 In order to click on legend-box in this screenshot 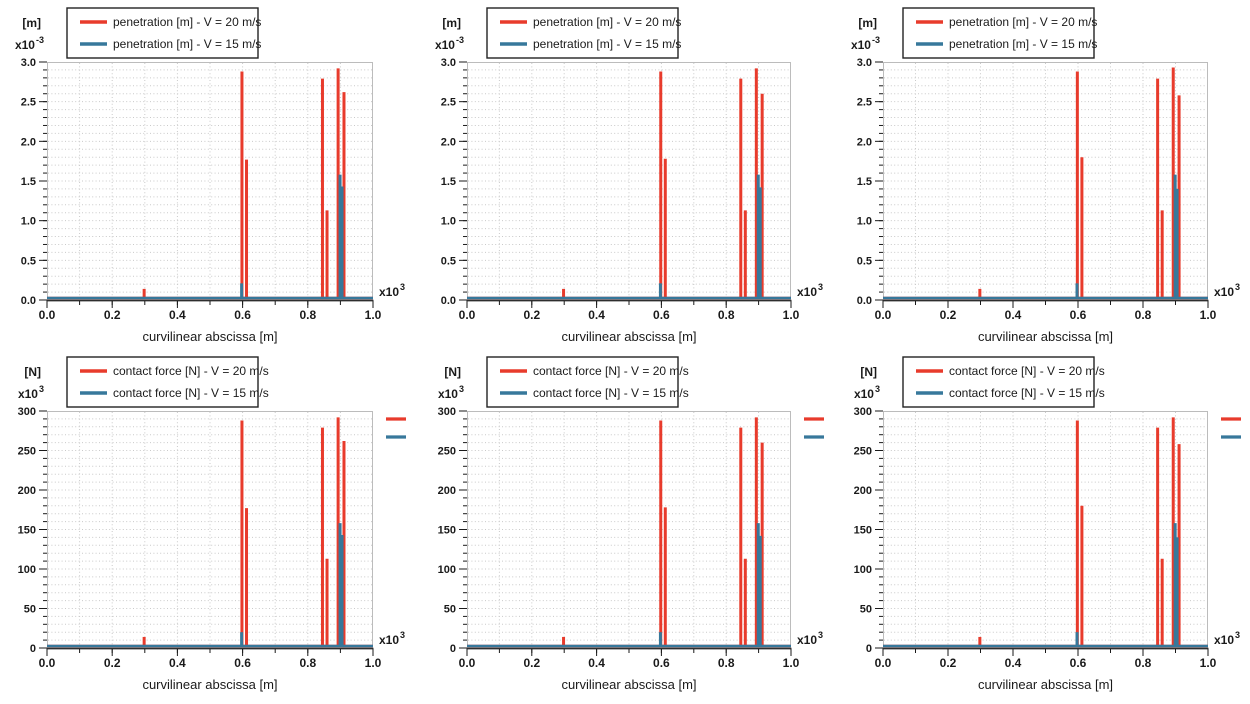, I will do `click(162, 33)`.